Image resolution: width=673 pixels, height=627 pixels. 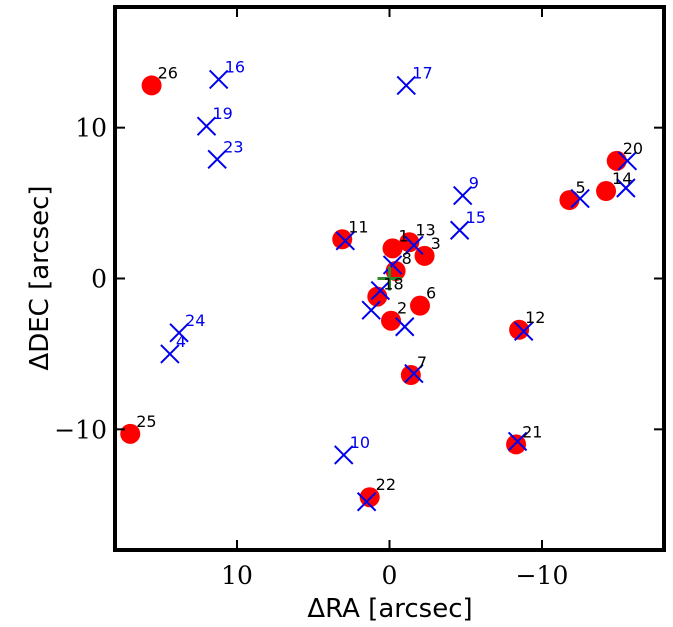 I want to click on point-label-5: 5, so click(x=580, y=187).